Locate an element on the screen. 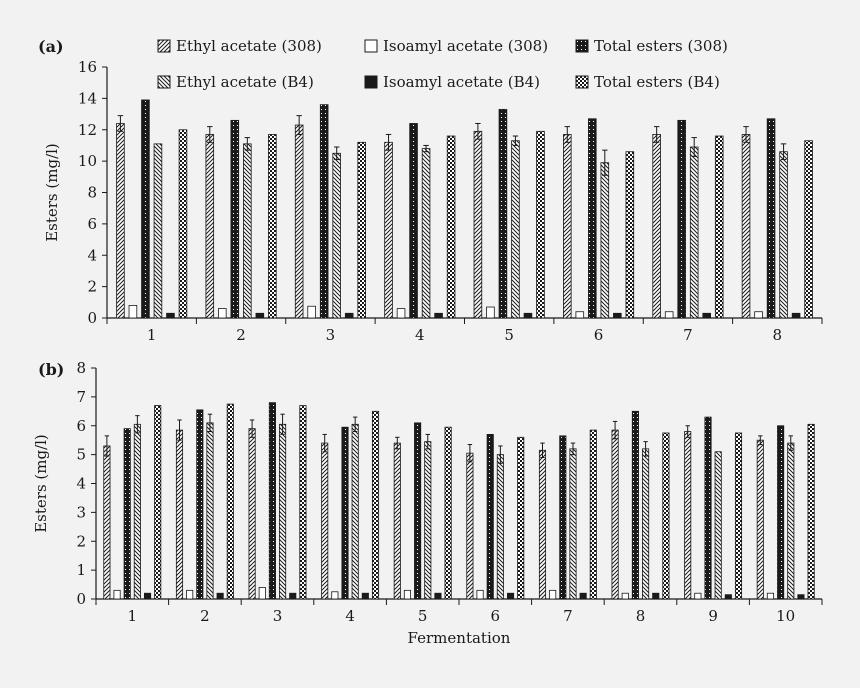 The height and width of the screenshot is (688, 860). legend-label-ethyl_b4: Ethyl acetate (B4) is located at coordinates (245, 82).